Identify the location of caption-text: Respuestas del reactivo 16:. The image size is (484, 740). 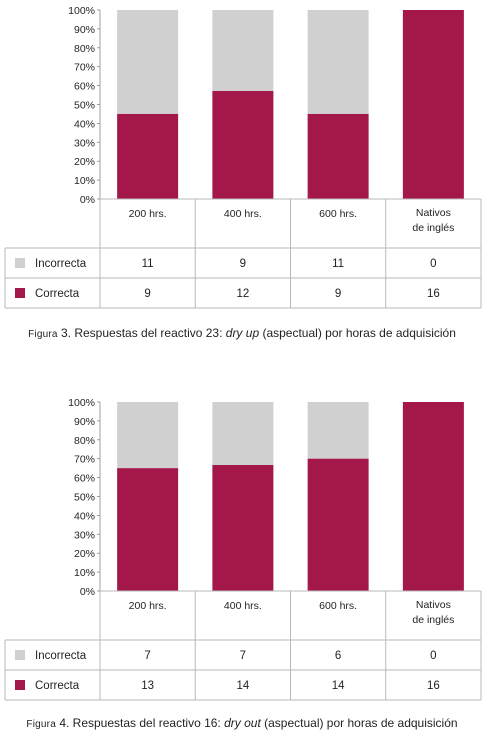
(148, 723).